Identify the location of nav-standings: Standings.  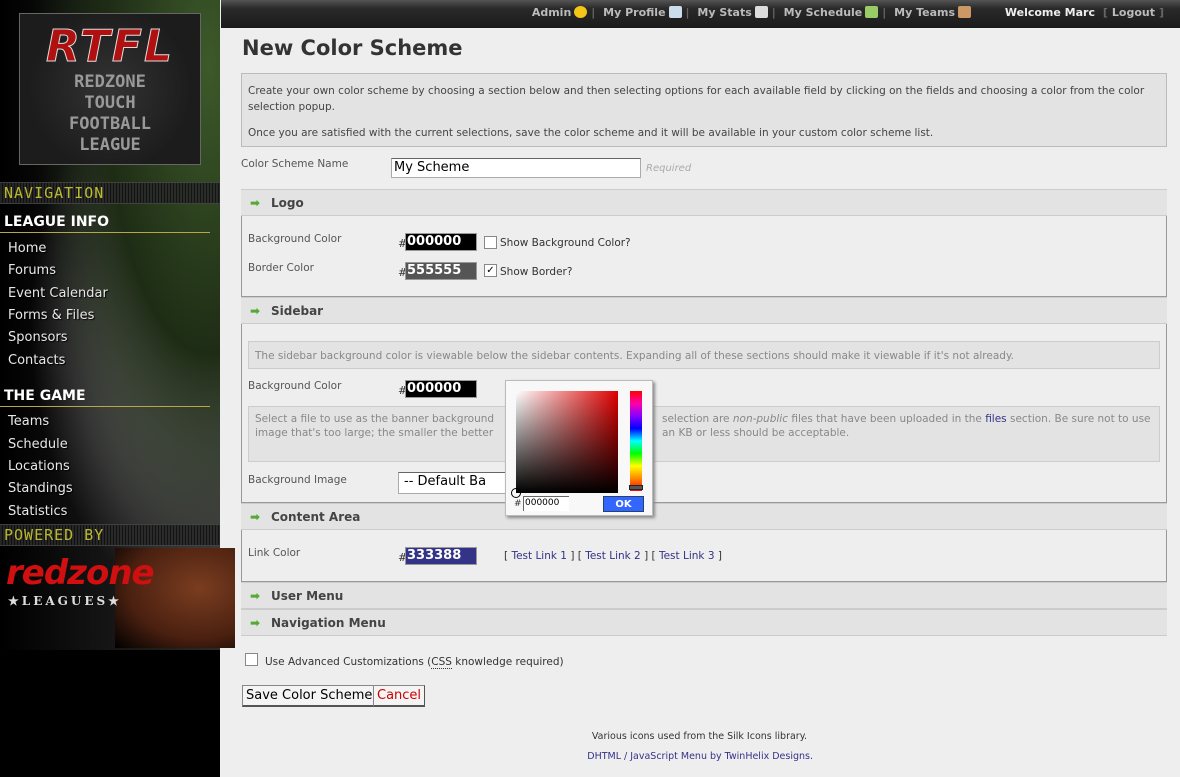
(40, 488).